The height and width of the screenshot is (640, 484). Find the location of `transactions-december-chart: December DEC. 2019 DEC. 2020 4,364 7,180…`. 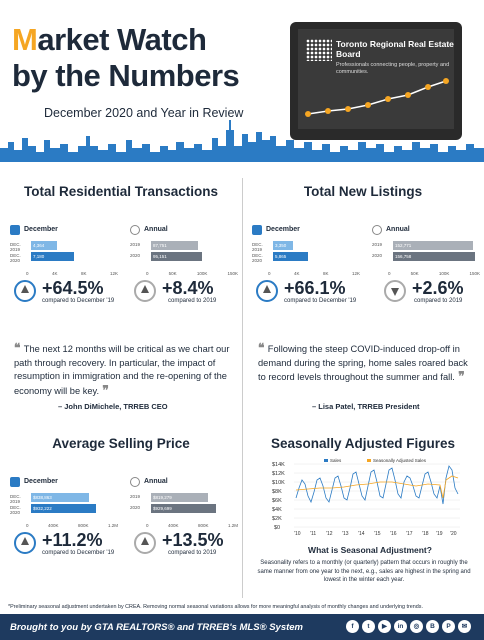

transactions-december-chart: December DEC. 2019 DEC. 2020 4,364 7,180… is located at coordinates (64, 251).